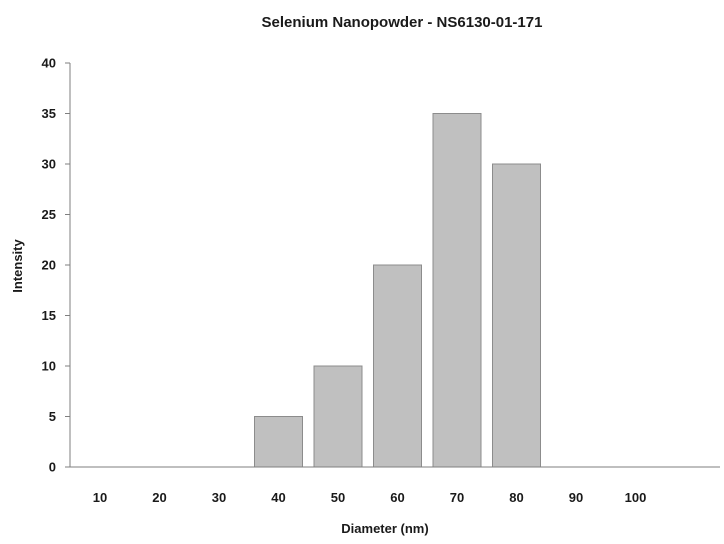  What do you see at coordinates (636, 497) in the screenshot?
I see `x-tick-label: 100` at bounding box center [636, 497].